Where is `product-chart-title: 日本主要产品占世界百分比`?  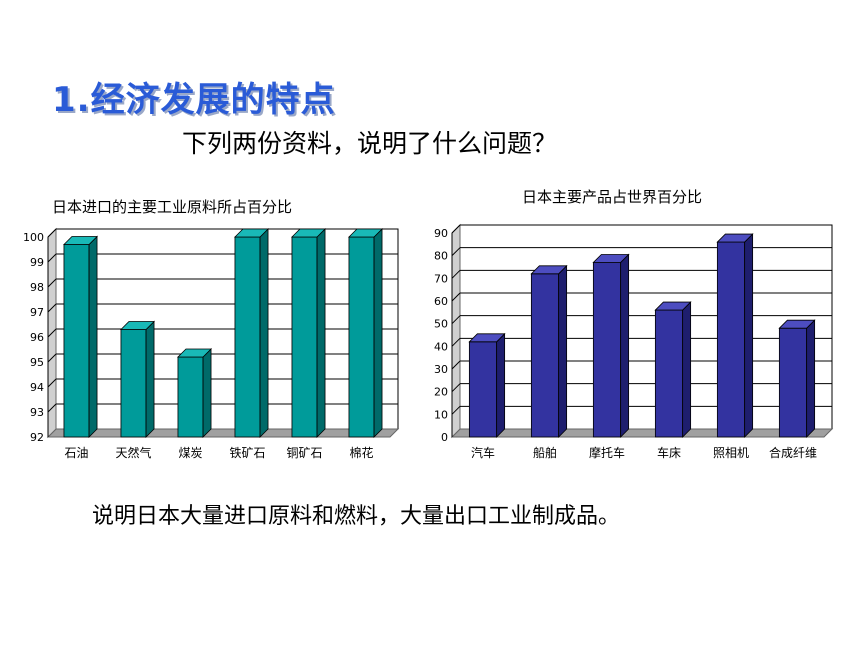
product-chart-title: 日本主要产品占世界百分比 is located at coordinates (612, 197).